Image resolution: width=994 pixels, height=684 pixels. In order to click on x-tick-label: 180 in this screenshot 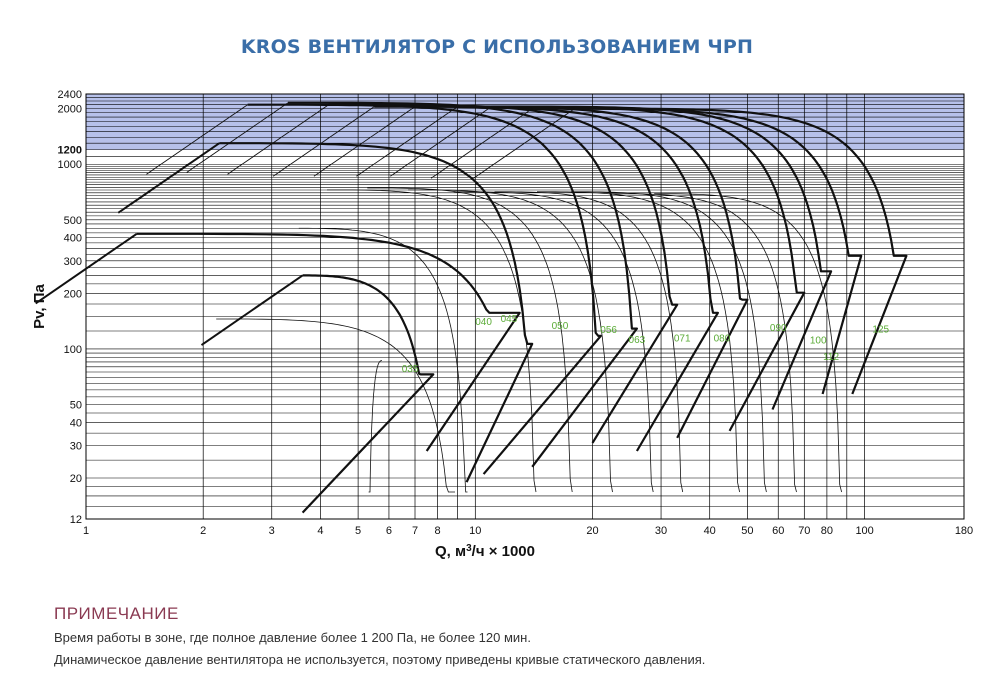, I will do `click(964, 531)`.